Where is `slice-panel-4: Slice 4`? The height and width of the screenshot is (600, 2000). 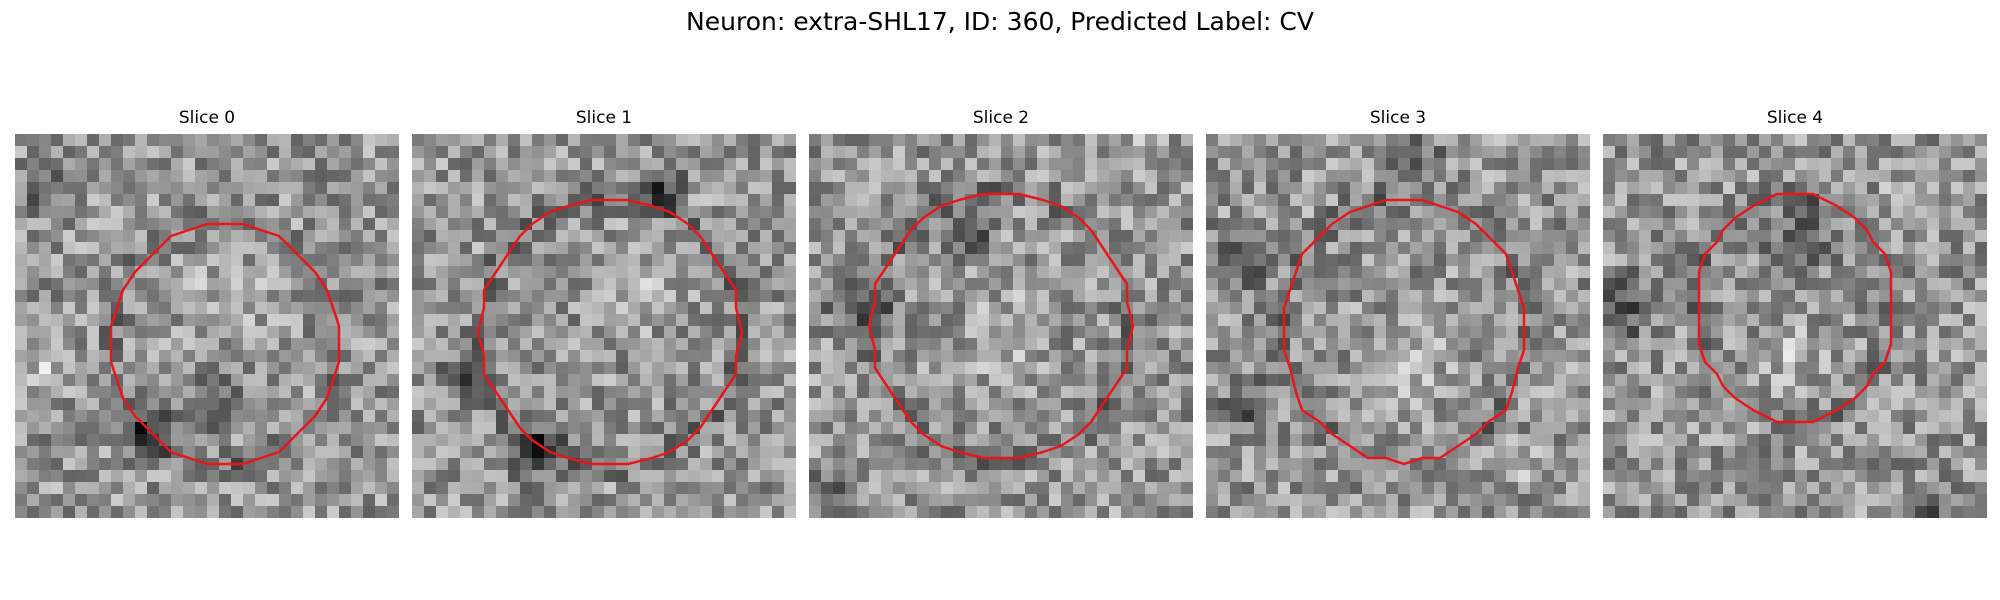
slice-panel-4: Slice 4 is located at coordinates (1795, 313).